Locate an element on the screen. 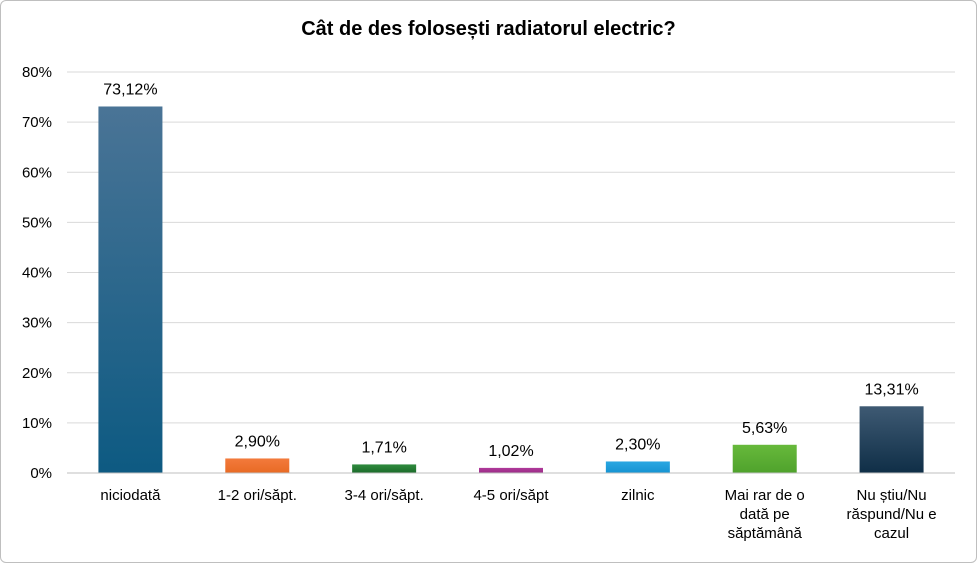 Image resolution: width=977 pixels, height=563 pixels. y-tick-label: 50% is located at coordinates (37, 222).